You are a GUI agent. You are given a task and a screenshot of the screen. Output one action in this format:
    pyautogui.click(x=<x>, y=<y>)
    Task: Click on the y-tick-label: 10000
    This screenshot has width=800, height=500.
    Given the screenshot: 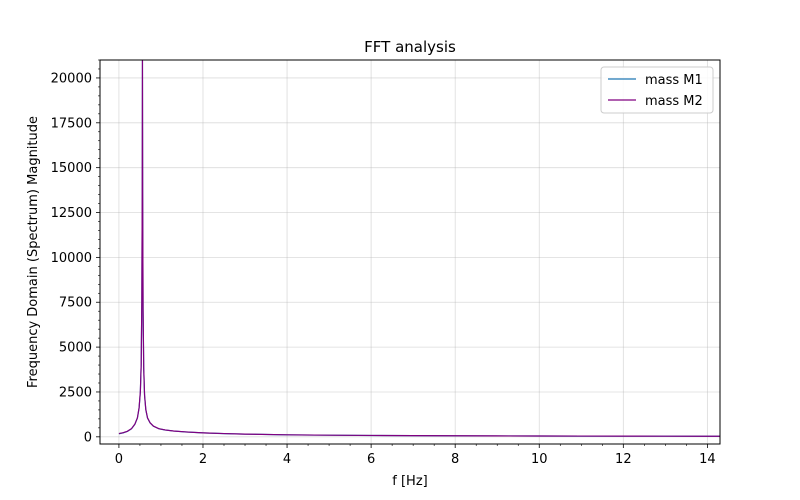 What is the action you would take?
    pyautogui.click(x=71, y=258)
    